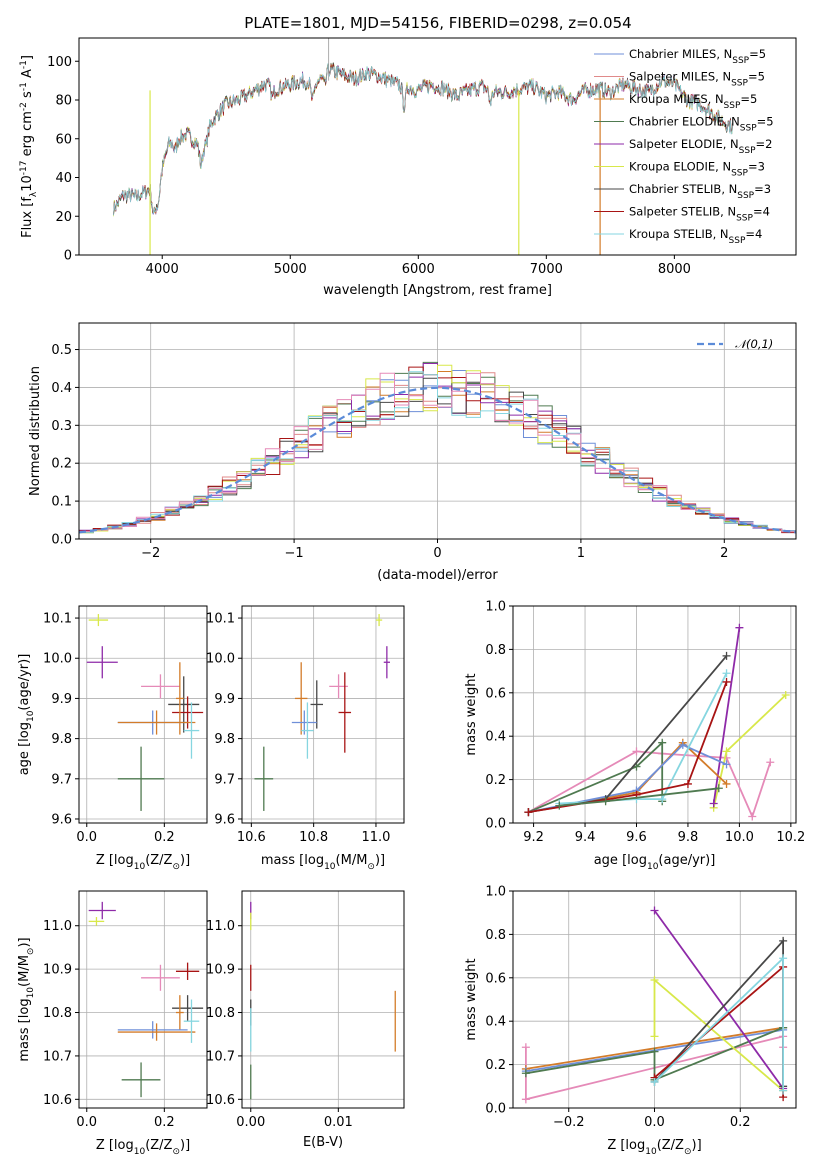  I want to click on mw_vs_Z-ytick-label: 0.6, so click(495, 978).